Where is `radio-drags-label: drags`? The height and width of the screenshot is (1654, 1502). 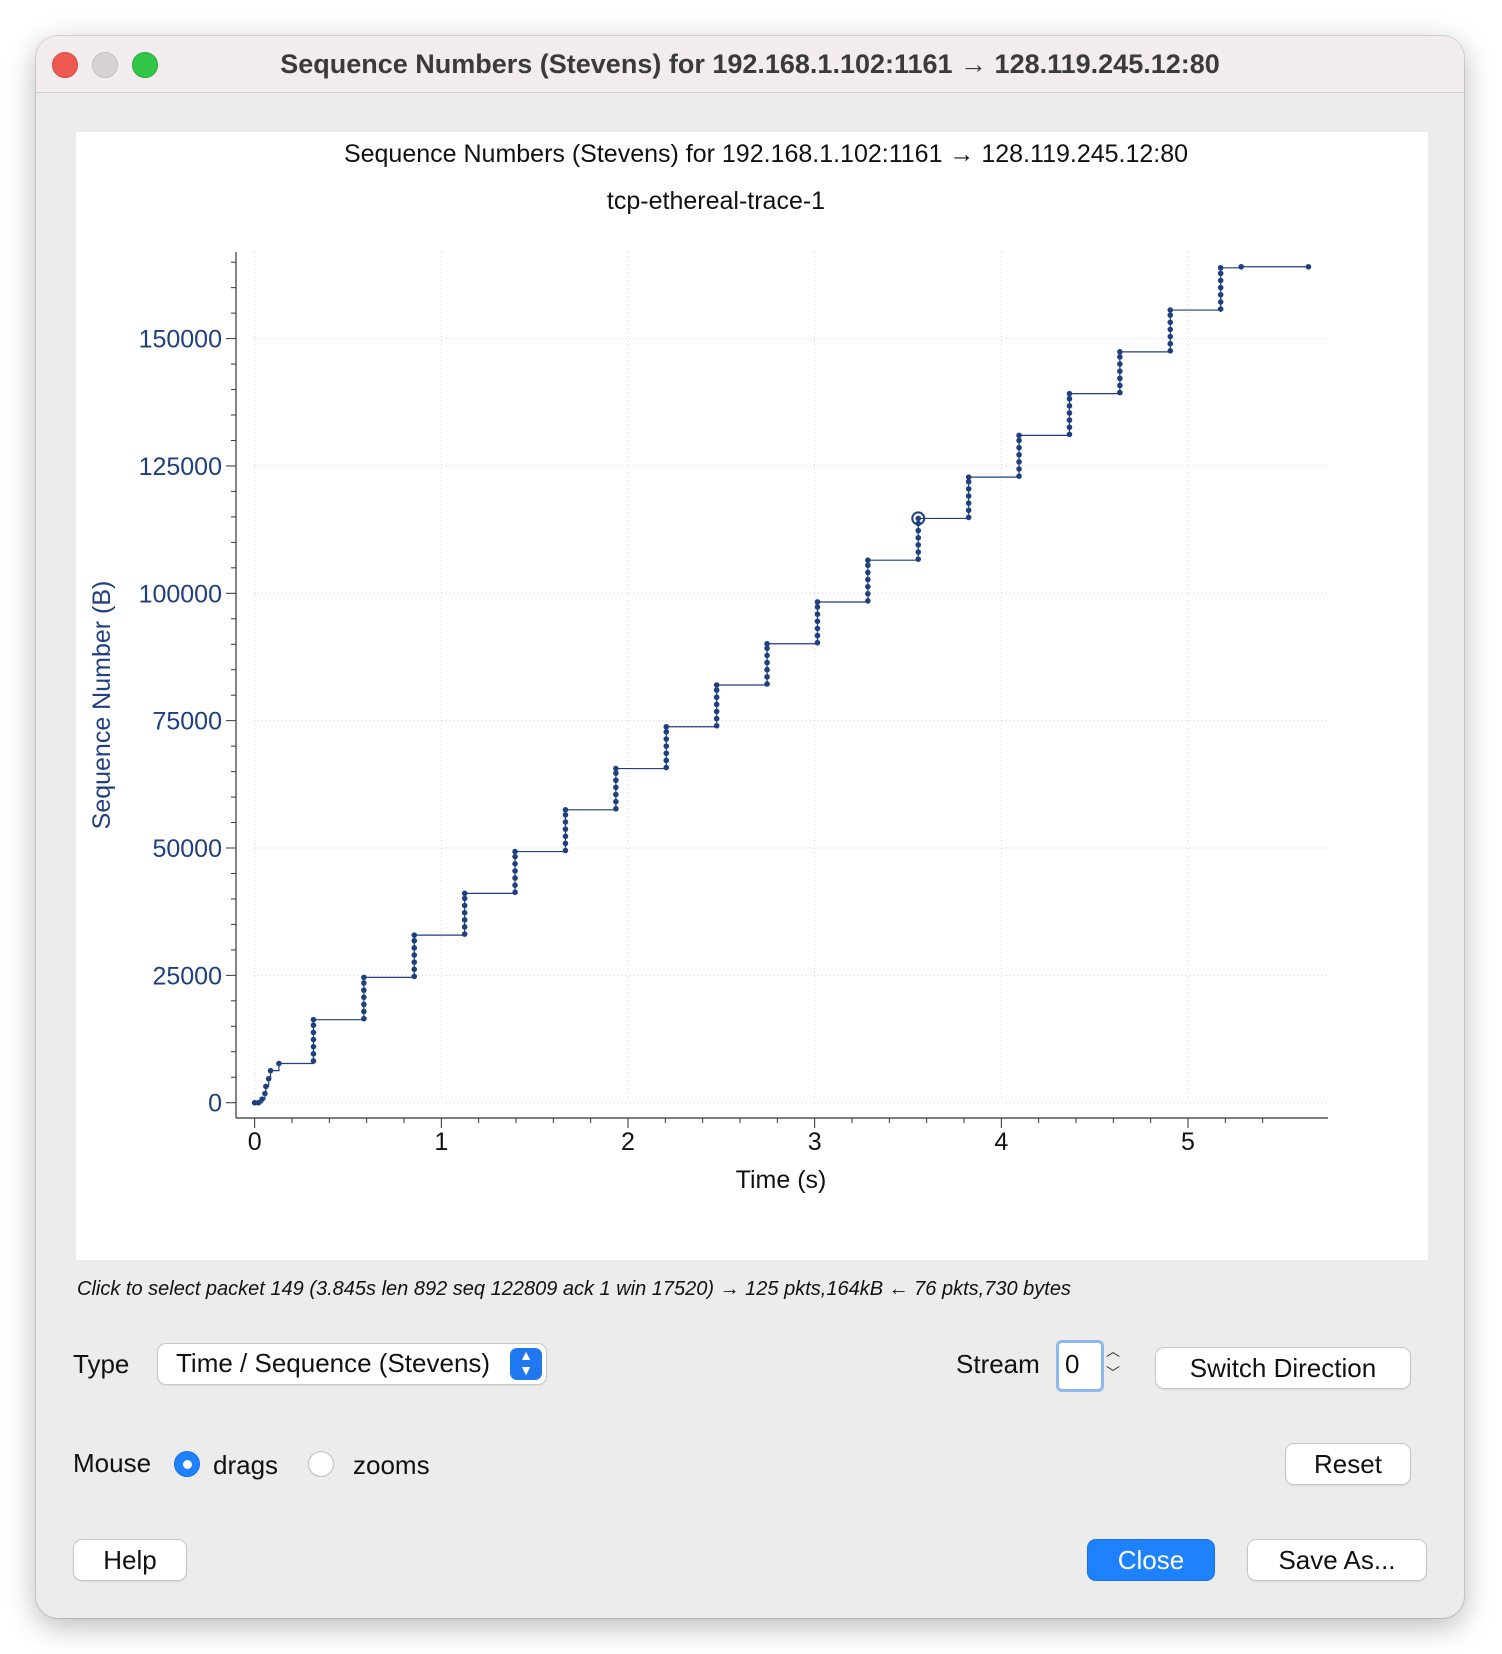
radio-drags-label: drags is located at coordinates (246, 1465).